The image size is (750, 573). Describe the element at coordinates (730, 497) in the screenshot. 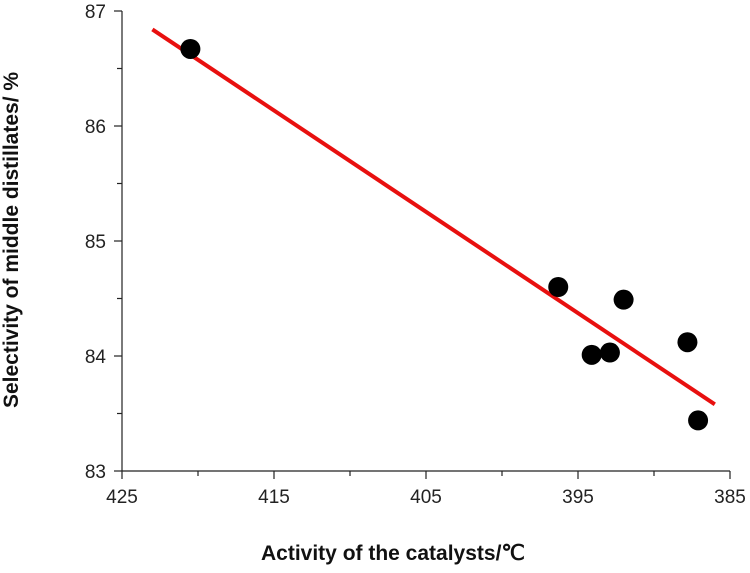

I see `x-tick-label: 385` at that location.